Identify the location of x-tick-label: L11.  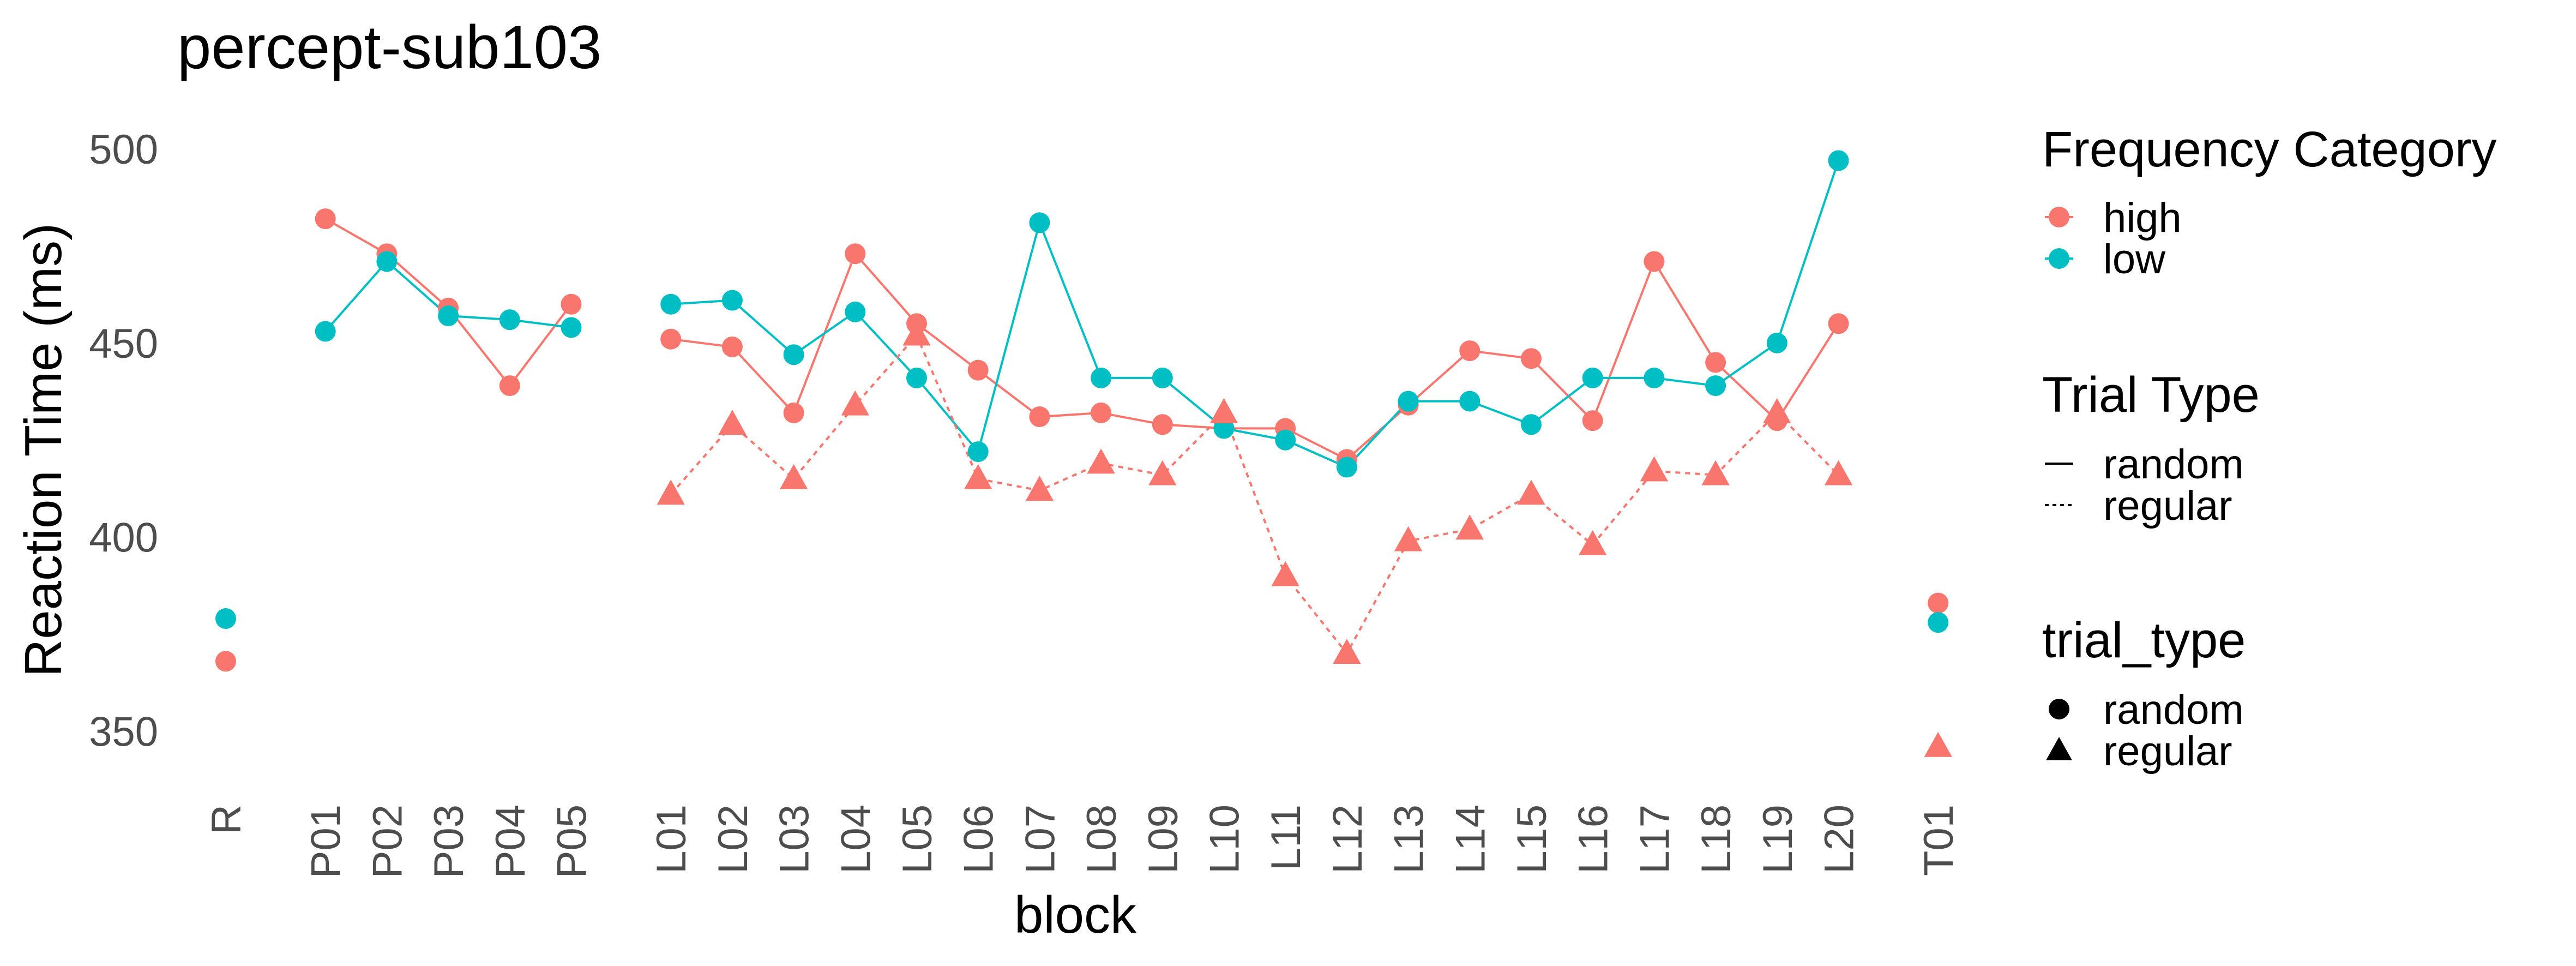
(1286, 838).